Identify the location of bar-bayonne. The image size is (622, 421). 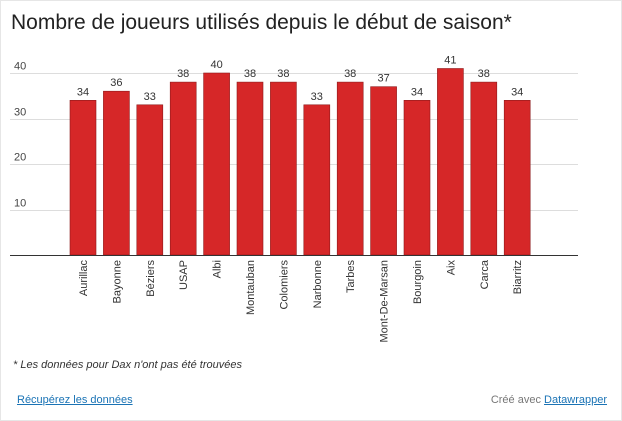
(116, 173).